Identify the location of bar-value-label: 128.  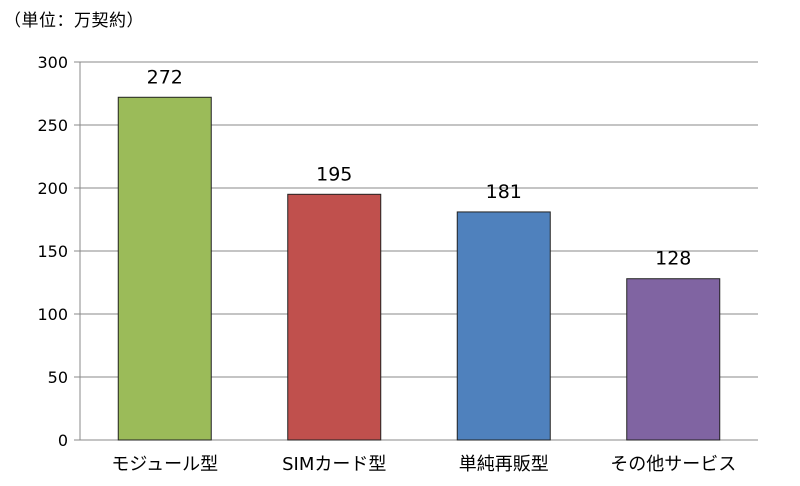
(673, 259).